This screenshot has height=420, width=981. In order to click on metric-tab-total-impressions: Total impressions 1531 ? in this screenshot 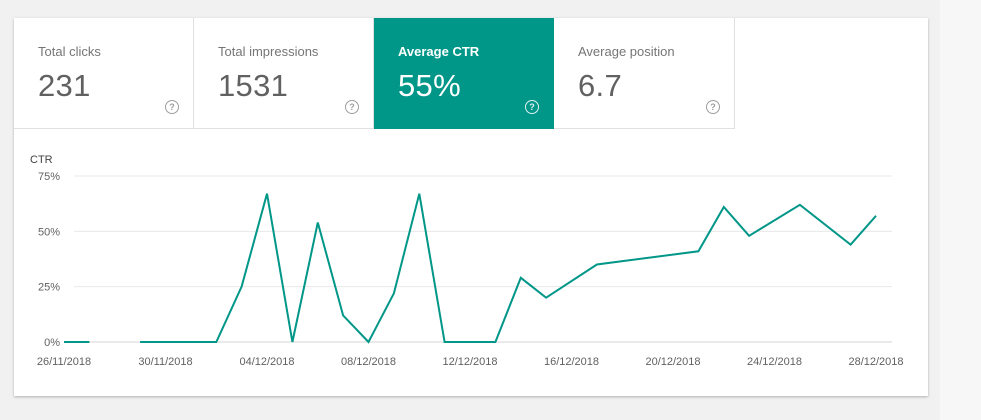, I will do `click(284, 73)`.